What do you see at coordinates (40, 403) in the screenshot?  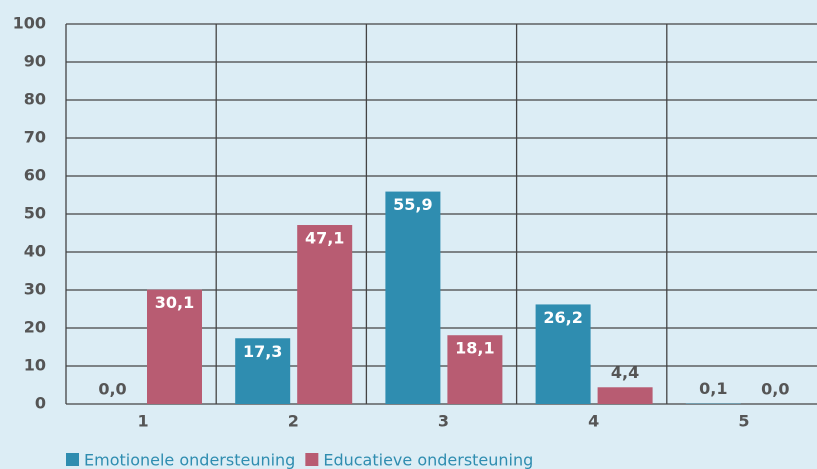 I see `y-tick-label: 0` at bounding box center [40, 403].